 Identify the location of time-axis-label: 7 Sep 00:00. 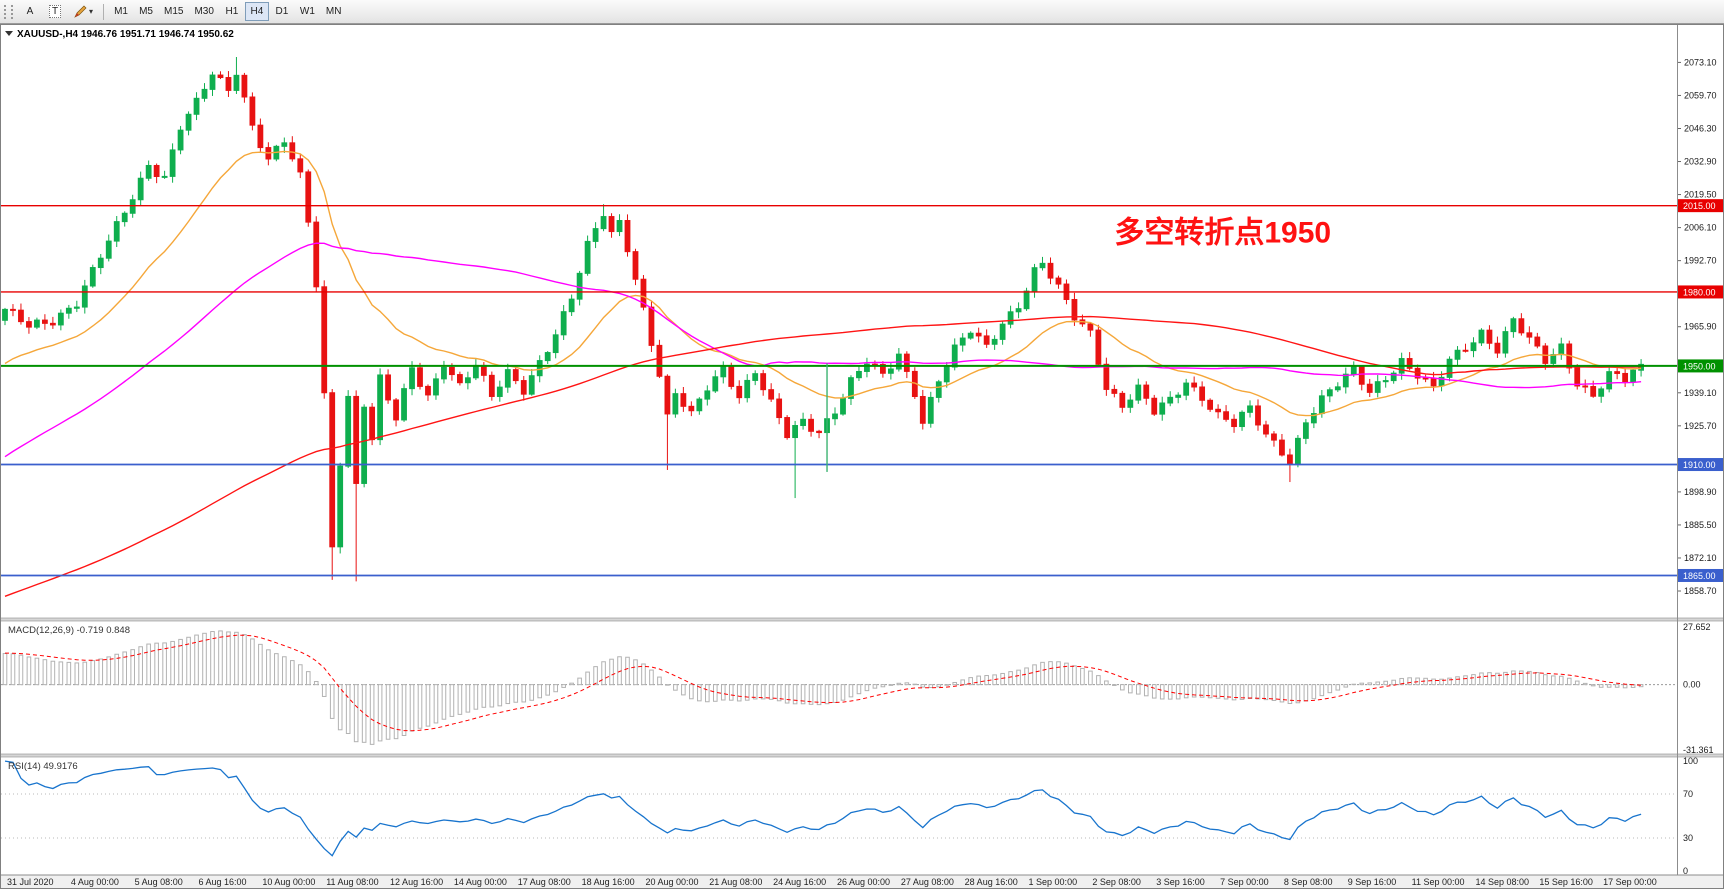
(1244, 882).